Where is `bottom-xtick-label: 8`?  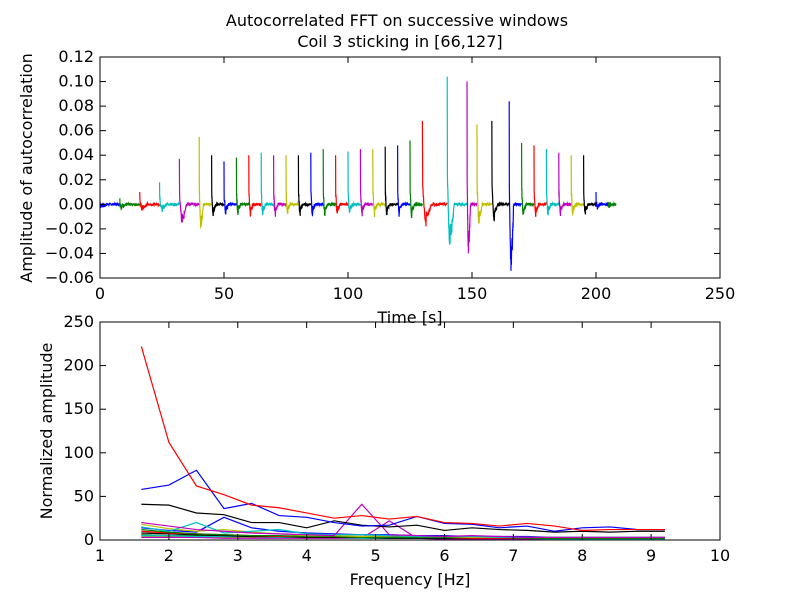
bottom-xtick-label: 8 is located at coordinates (582, 555).